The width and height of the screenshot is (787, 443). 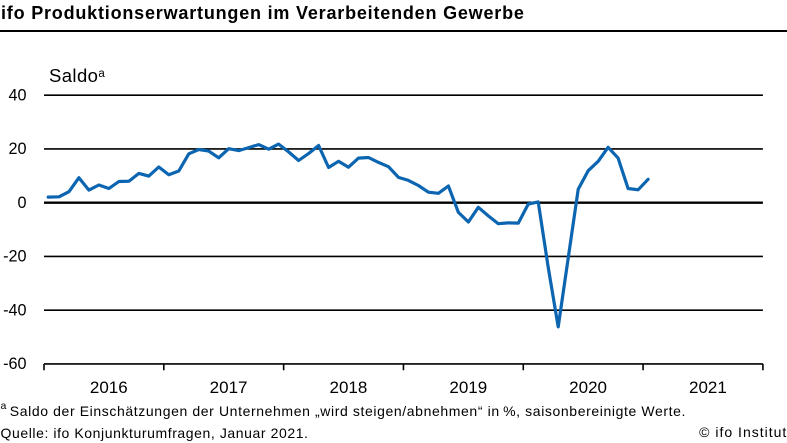 I want to click on svg-text: 40, so click(x=17, y=95).